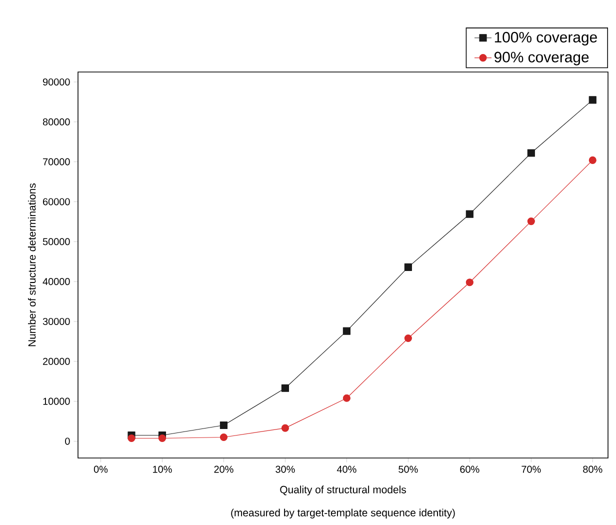  I want to click on x-axis-title: Quality of structural models, so click(343, 491).